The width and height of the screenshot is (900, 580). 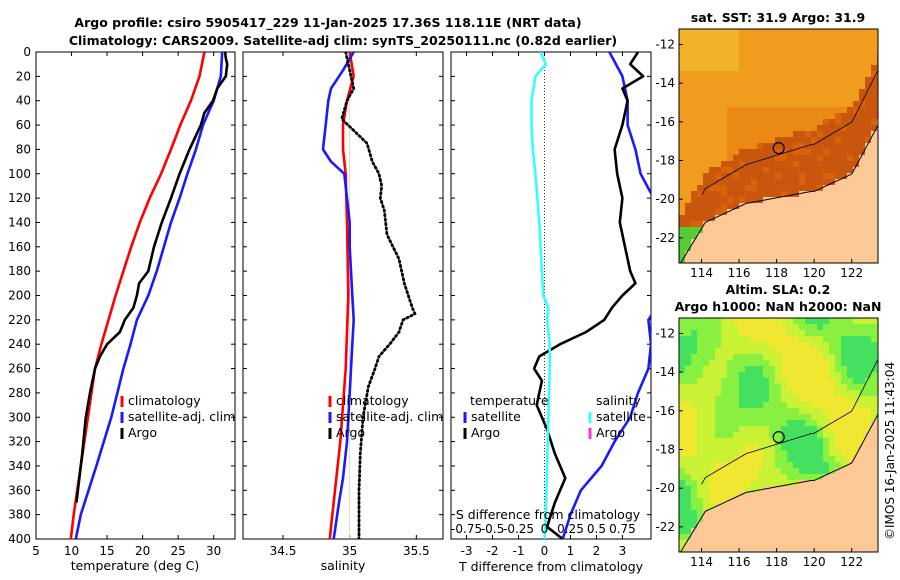 I want to click on s-tick-label: 0.5, so click(x=596, y=529).